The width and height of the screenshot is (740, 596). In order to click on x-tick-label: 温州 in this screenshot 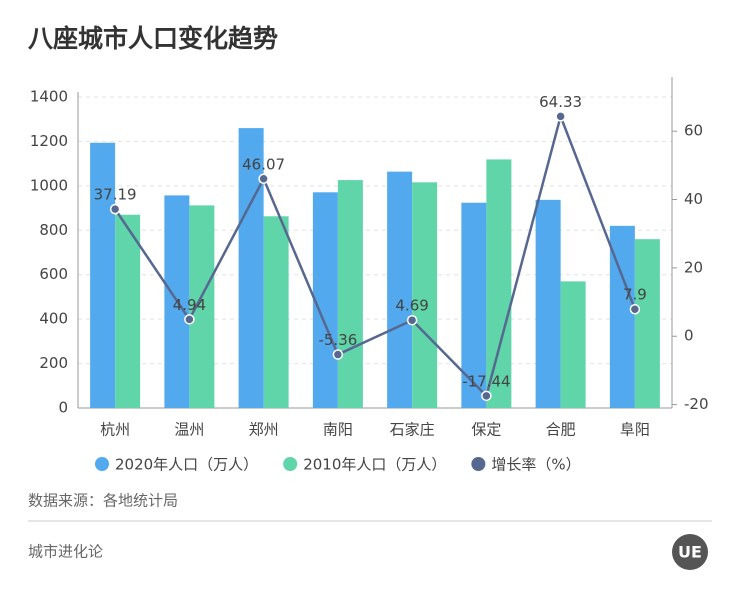, I will do `click(189, 430)`.